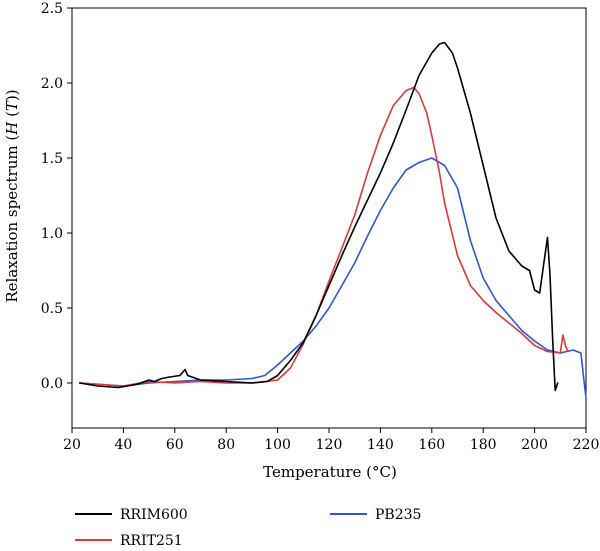 Image resolution: width=600 pixels, height=551 pixels. What do you see at coordinates (52, 234) in the screenshot?
I see `y-tick-label: 1.0` at bounding box center [52, 234].